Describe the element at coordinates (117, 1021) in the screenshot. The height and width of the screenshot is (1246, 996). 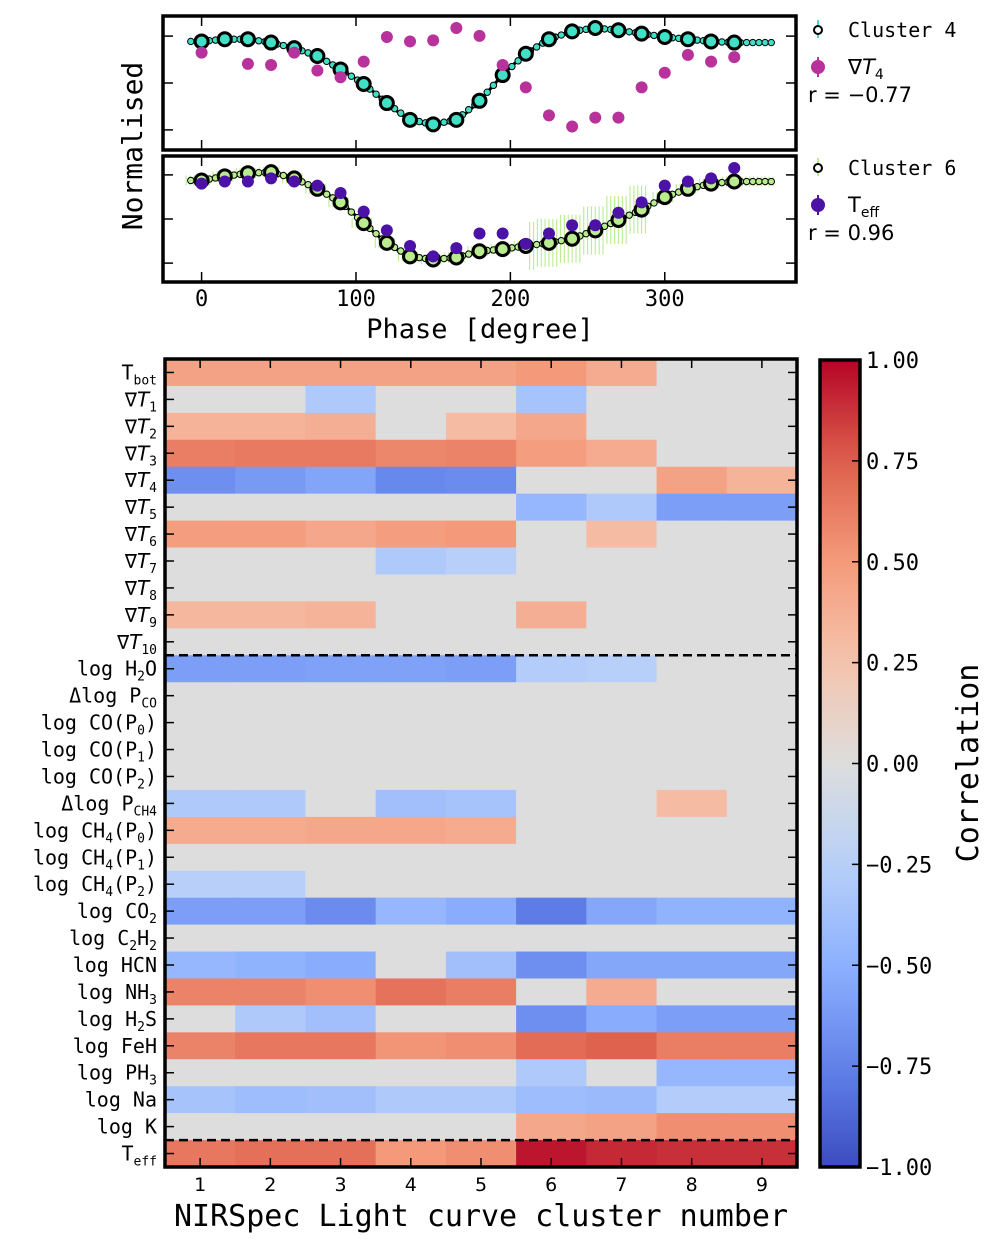
I see `row-label: log H2S` at that location.